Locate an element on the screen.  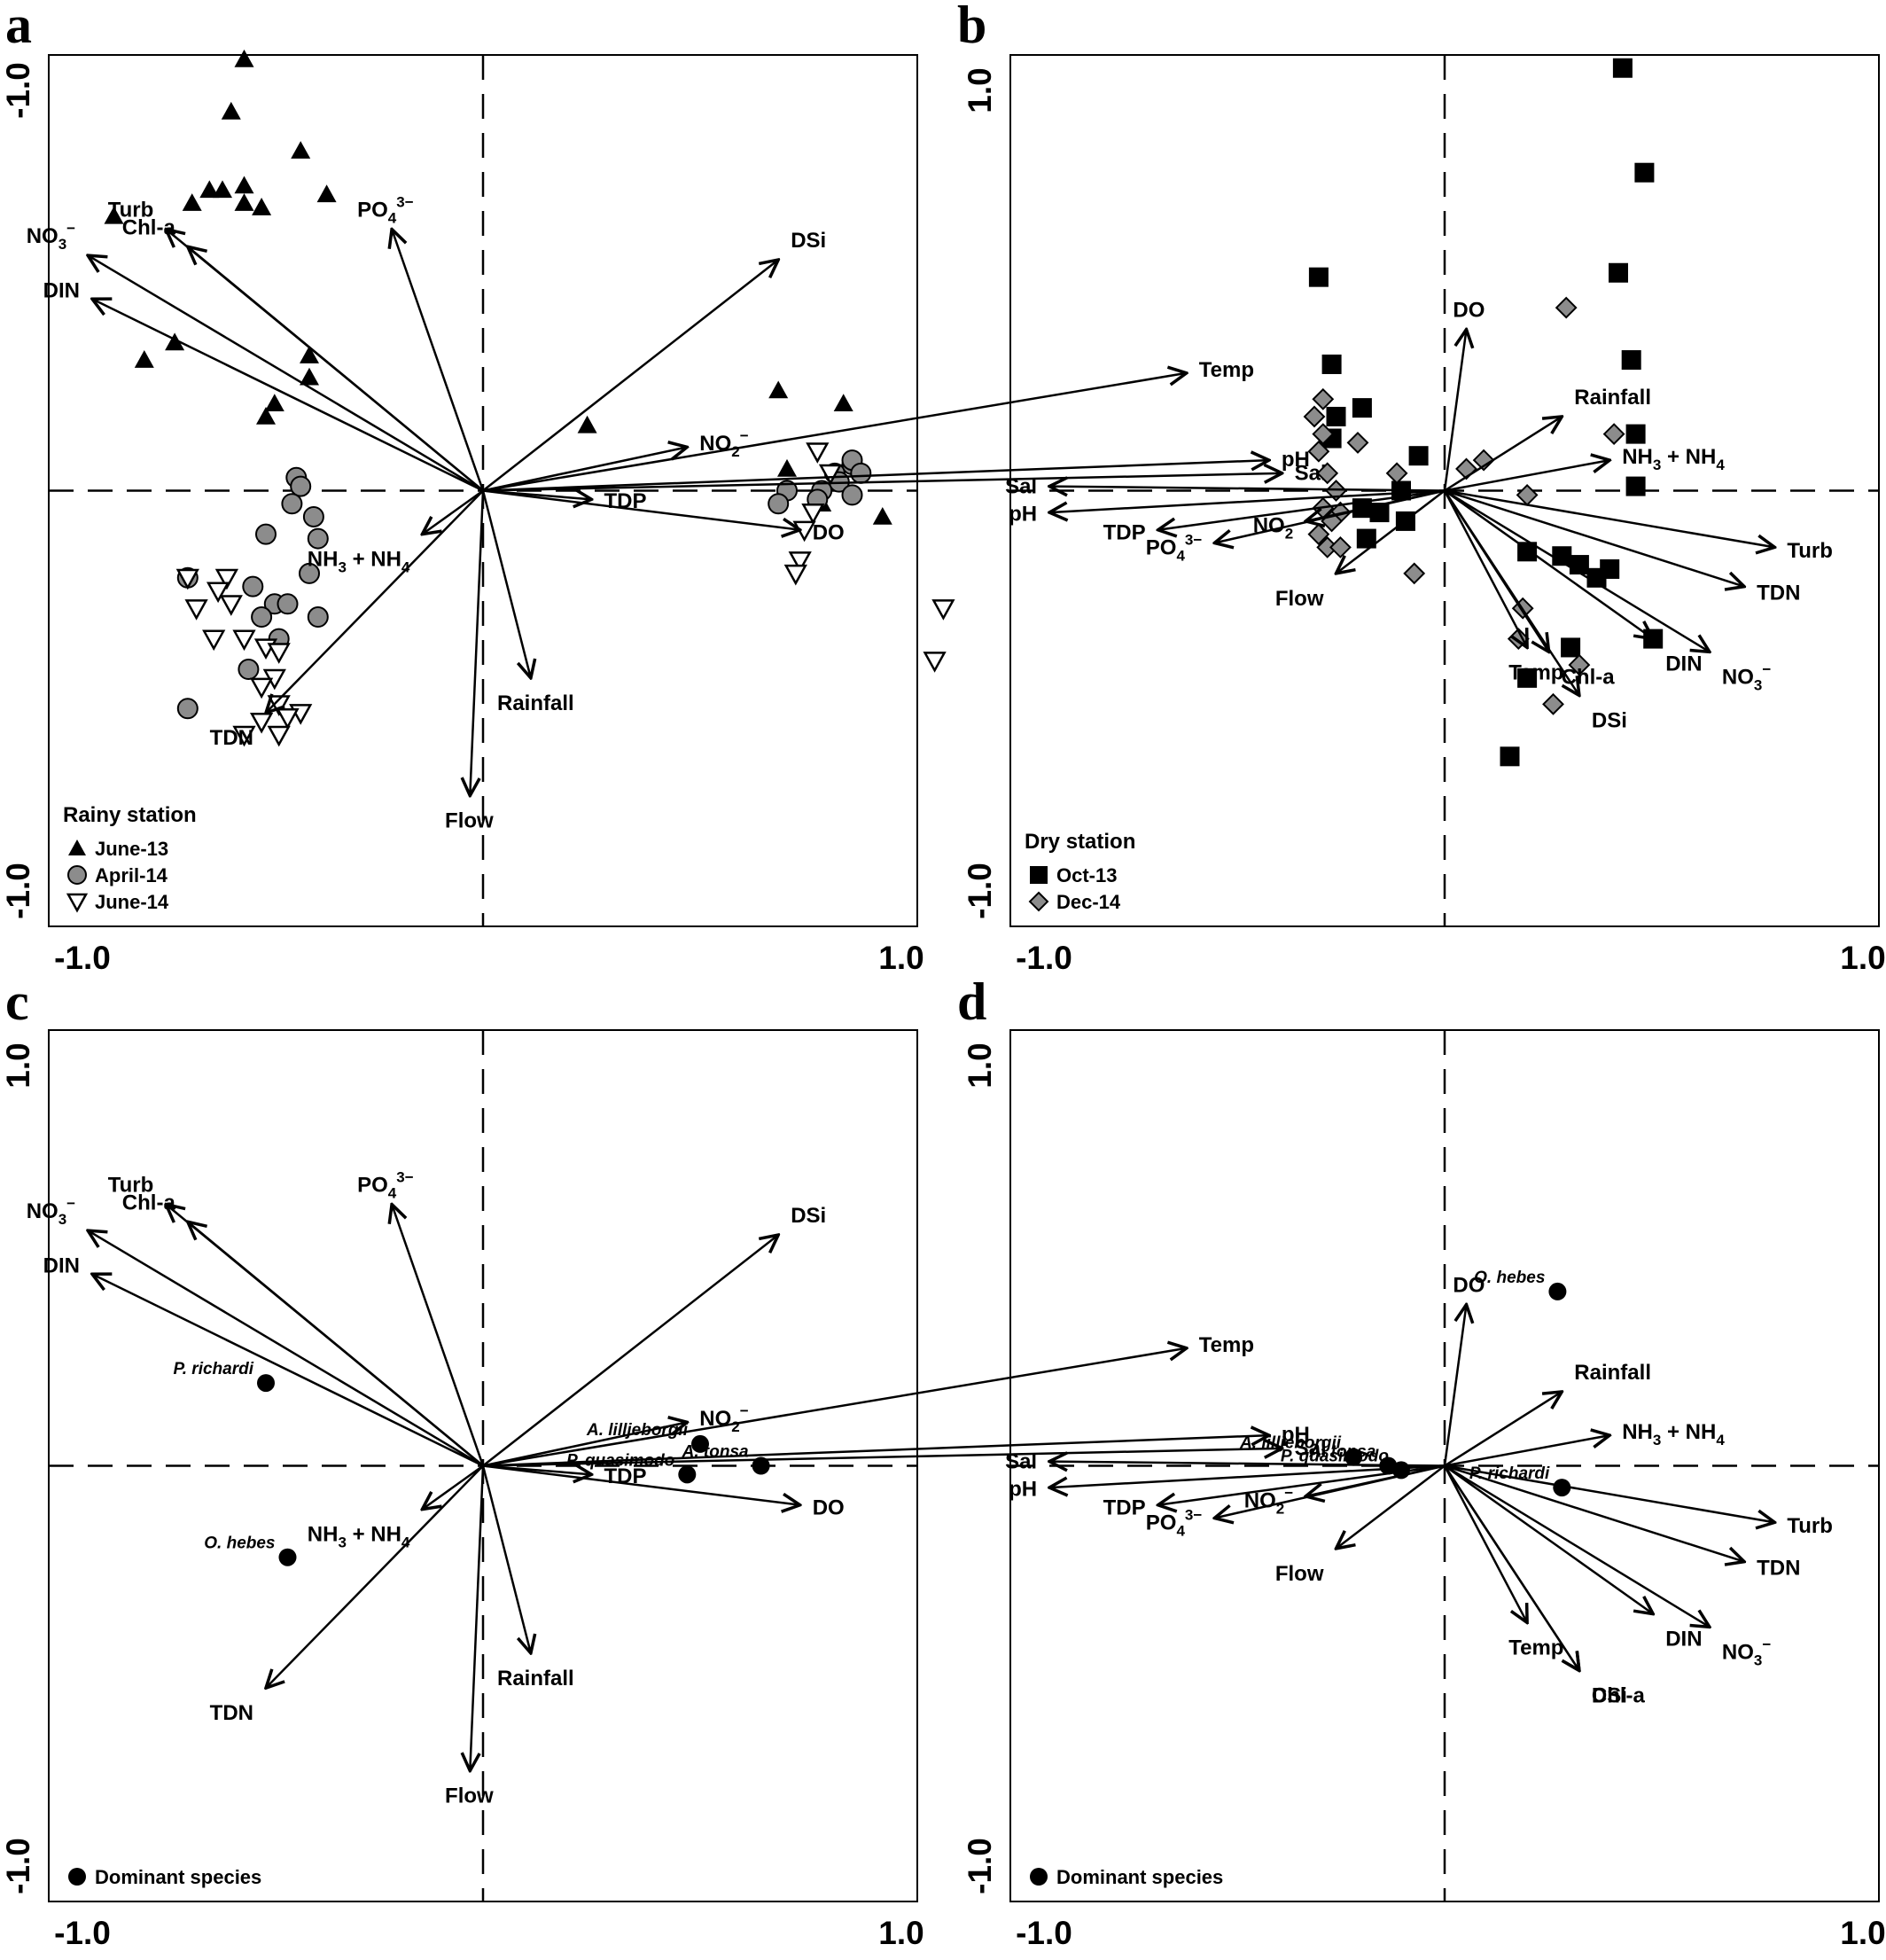
vector-tdp is located at coordinates (1302, 509).